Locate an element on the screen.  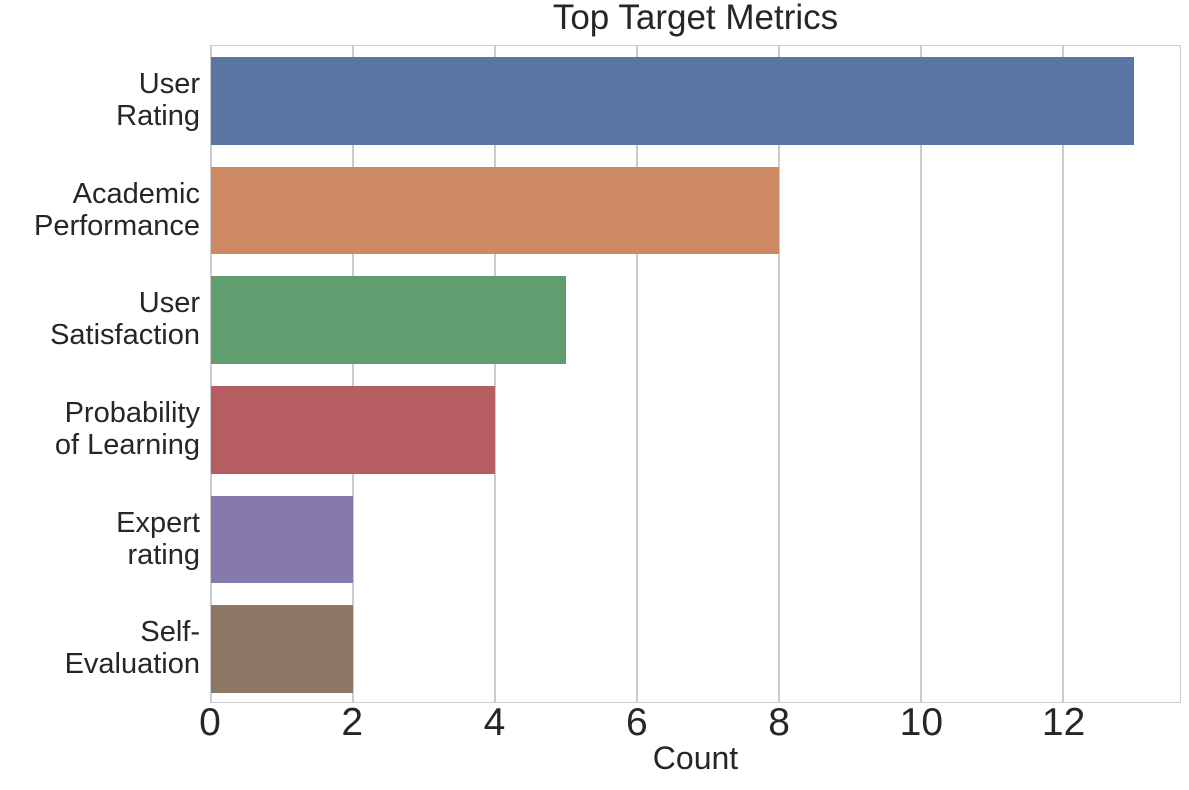
y-tick-label-academic-performance: Academic Performance is located at coordinates (116, 209).